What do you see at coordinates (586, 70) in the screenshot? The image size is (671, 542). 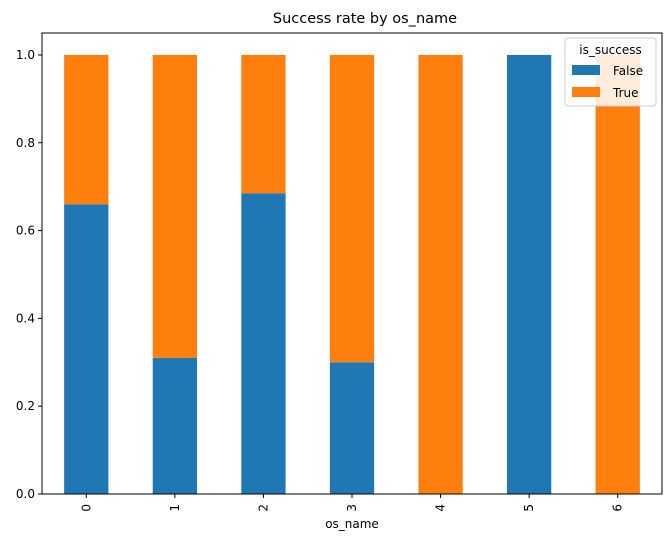 I see `legend-swatch-false` at bounding box center [586, 70].